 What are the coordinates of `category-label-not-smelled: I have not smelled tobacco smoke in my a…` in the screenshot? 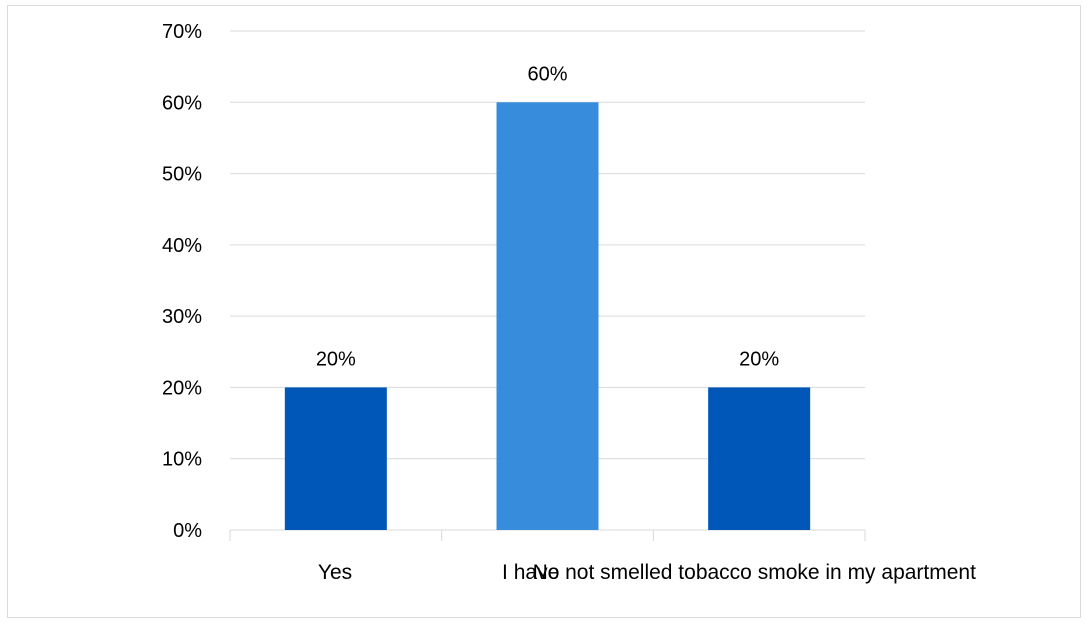 It's located at (739, 572).